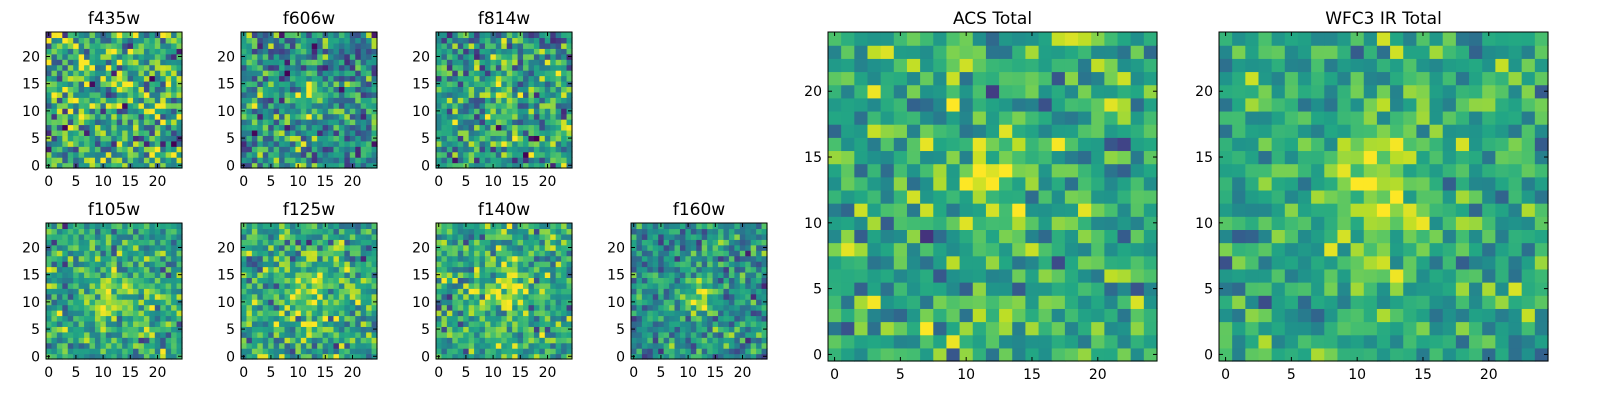  What do you see at coordinates (31, 112) in the screenshot?
I see `y-tick-label: 10` at bounding box center [31, 112].